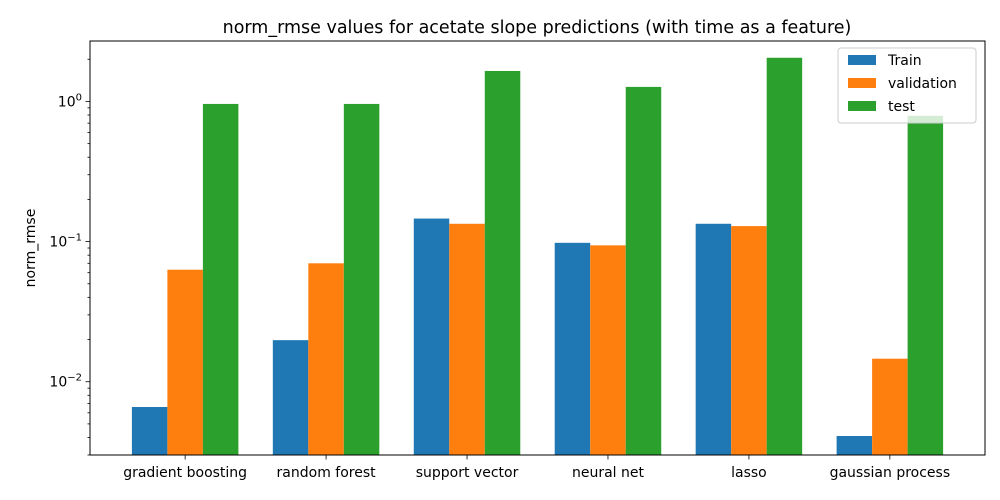 This screenshot has height=500, width=1000. I want to click on bar-test-lasso, so click(784, 256).